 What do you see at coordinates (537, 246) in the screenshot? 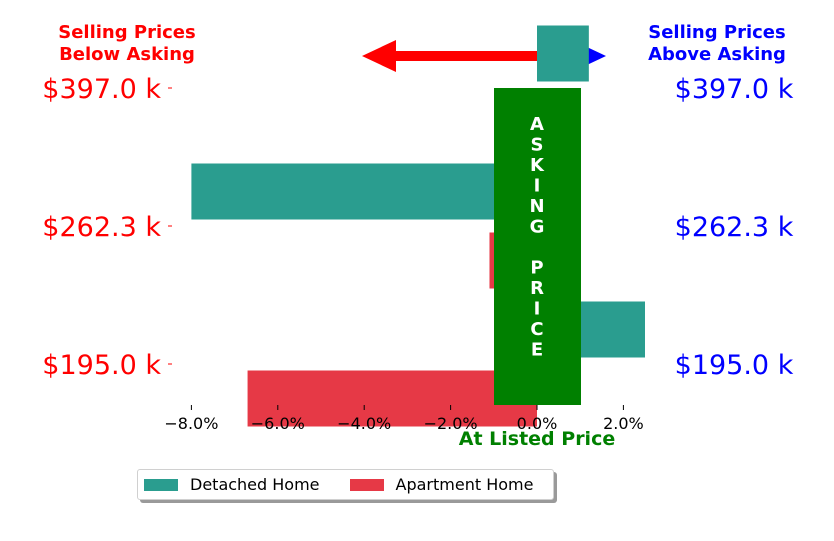
I see `asking-price-band` at bounding box center [537, 246].